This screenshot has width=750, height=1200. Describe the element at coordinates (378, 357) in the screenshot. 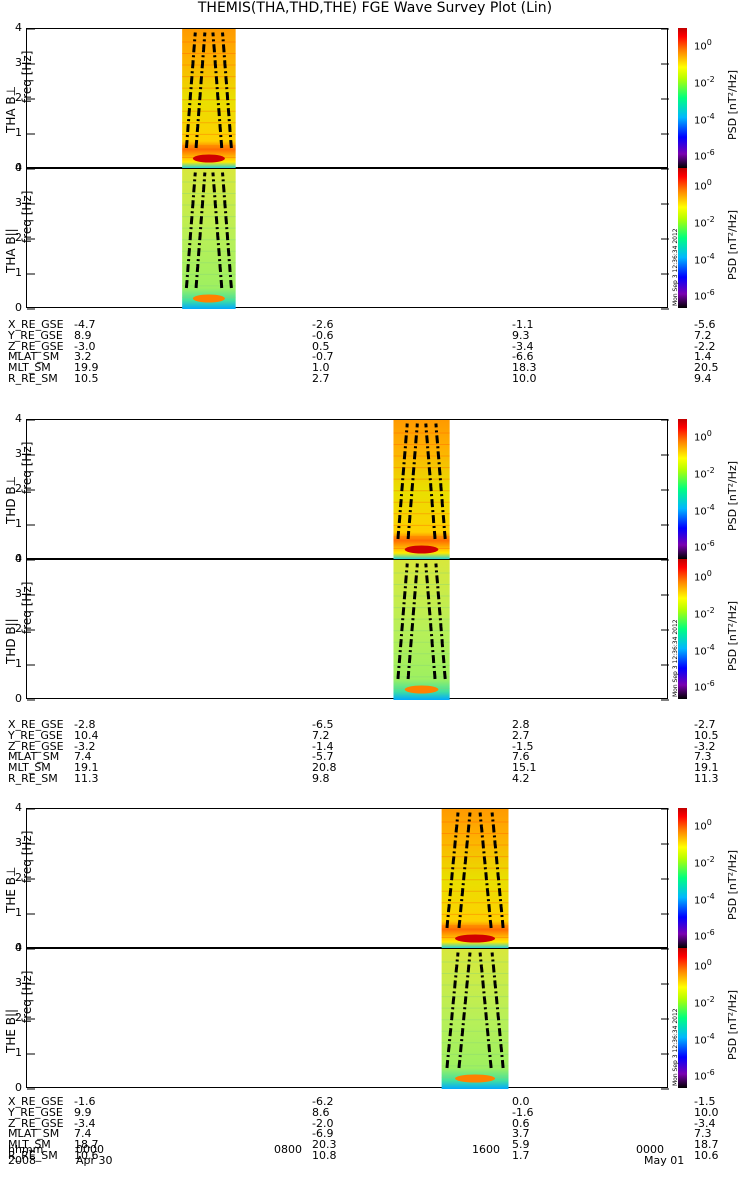

I see `ephemeris-row: MLAT_SM 3.2 -0.7 -6.6 1.4` at that location.